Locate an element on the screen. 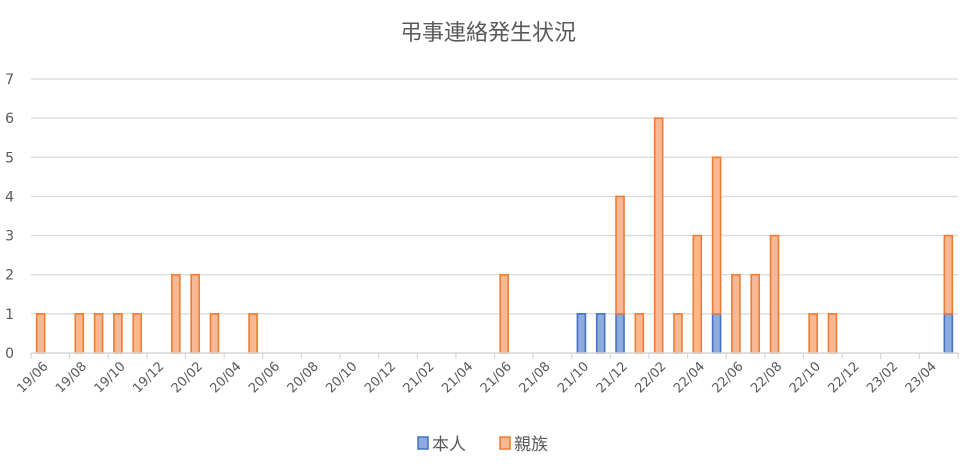  x-tick-label: 23/04 is located at coordinates (921, 377).